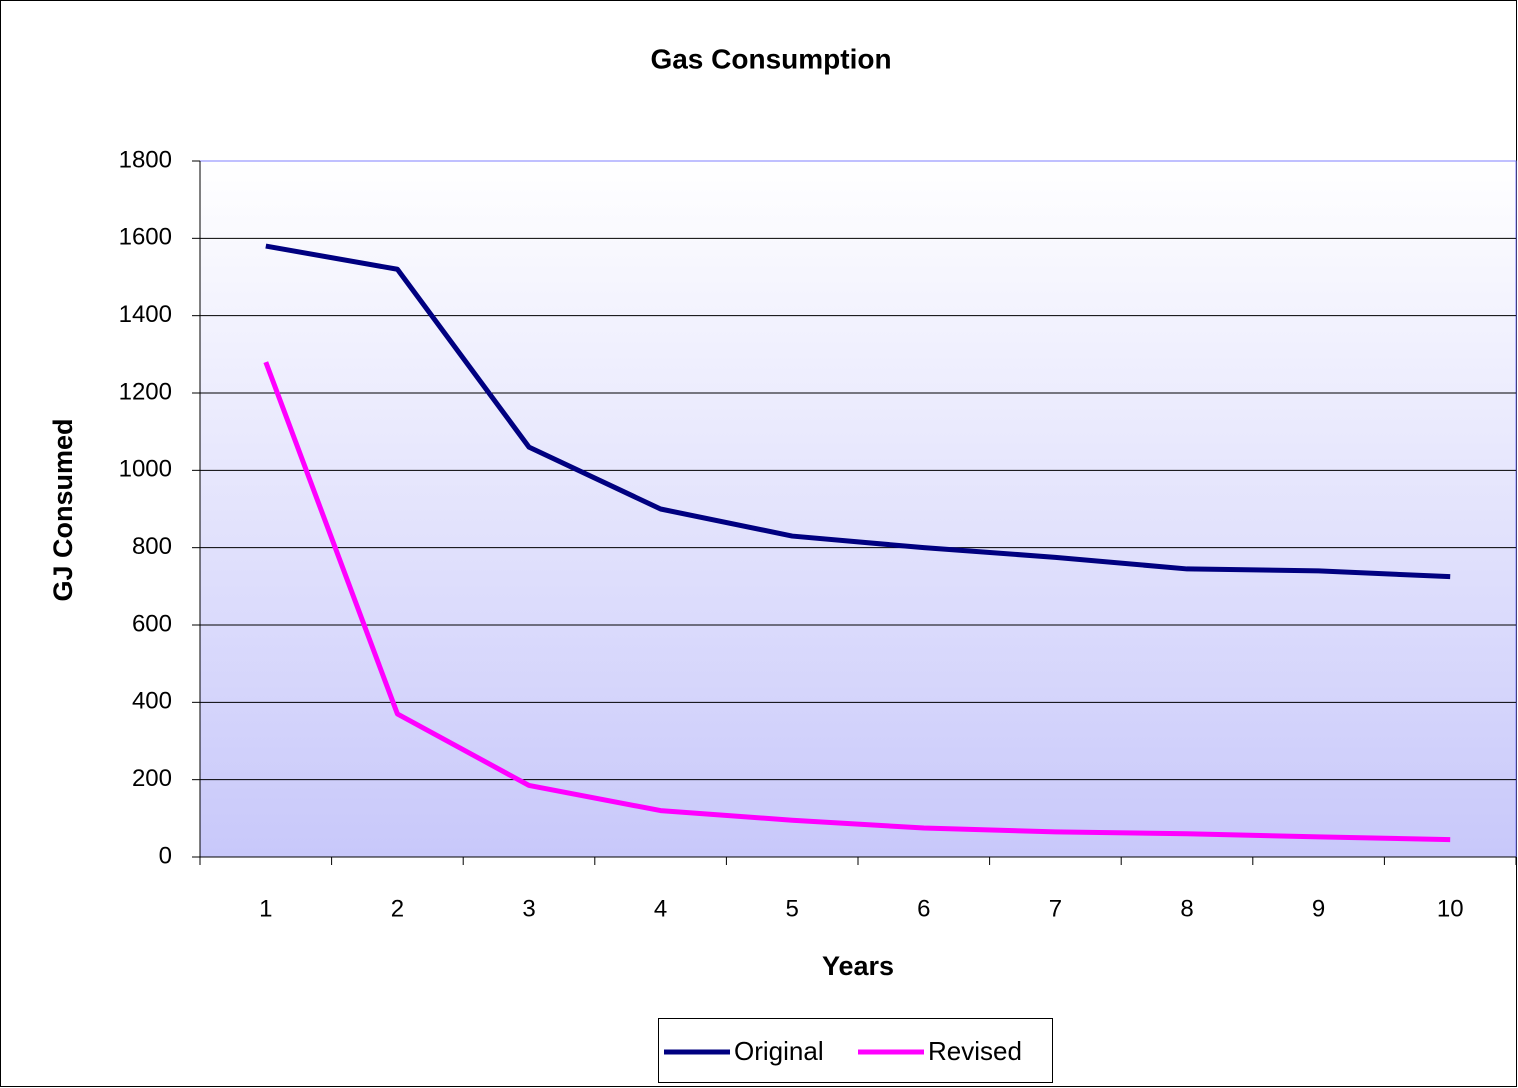 The width and height of the screenshot is (1518, 1088). Describe the element at coordinates (770, 58) in the screenshot. I see `chart-title: Gas Consumption` at that location.